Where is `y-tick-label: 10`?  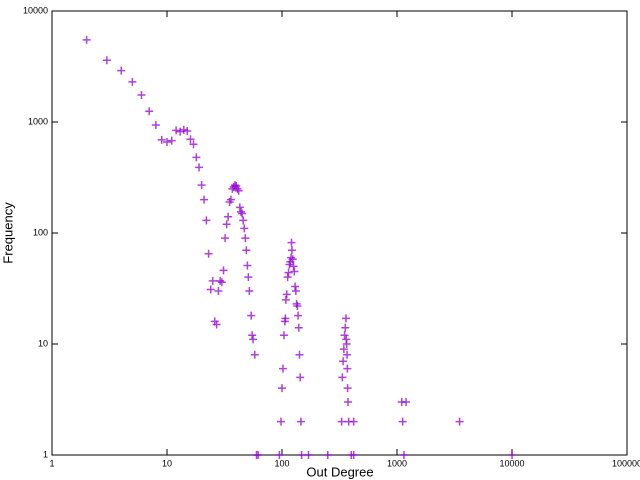 y-tick-label: 10 is located at coordinates (43, 343).